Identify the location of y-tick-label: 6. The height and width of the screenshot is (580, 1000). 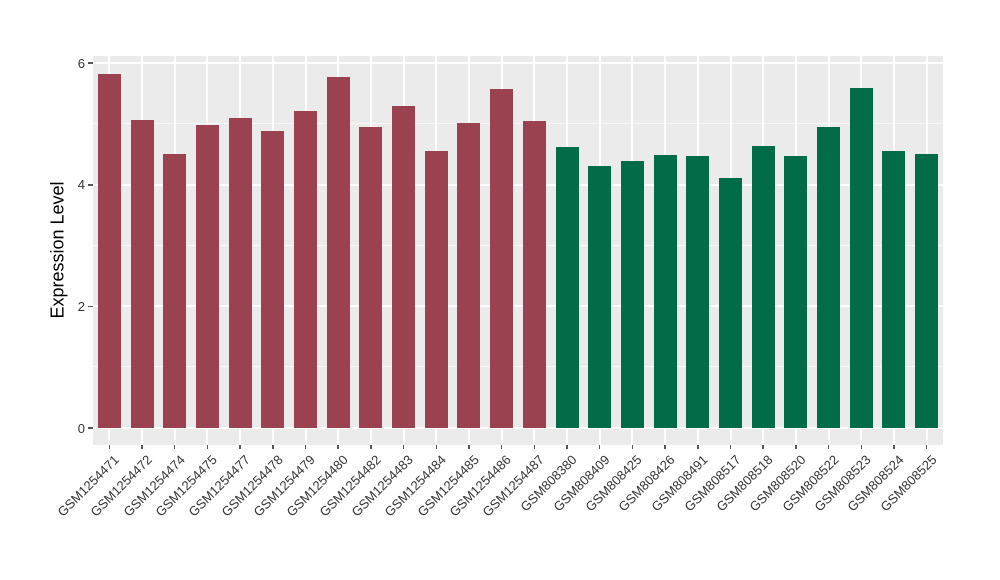
(81, 63).